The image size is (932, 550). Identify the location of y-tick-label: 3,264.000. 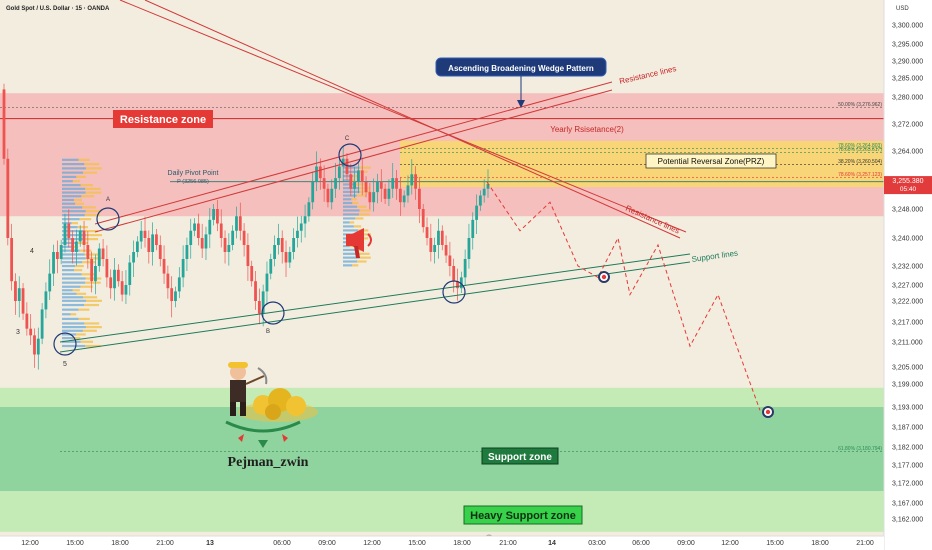
(907, 152).